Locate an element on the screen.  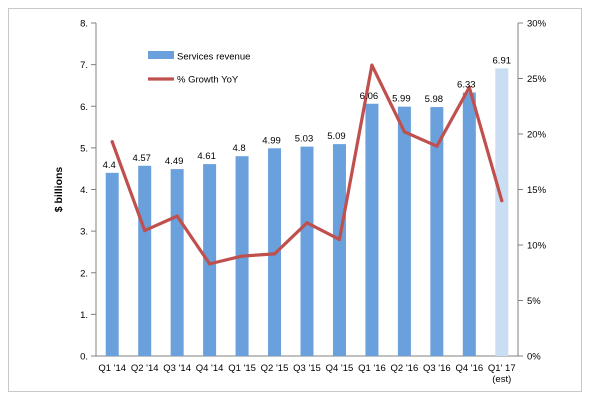
y-tick-label: 4. is located at coordinates (84, 190).